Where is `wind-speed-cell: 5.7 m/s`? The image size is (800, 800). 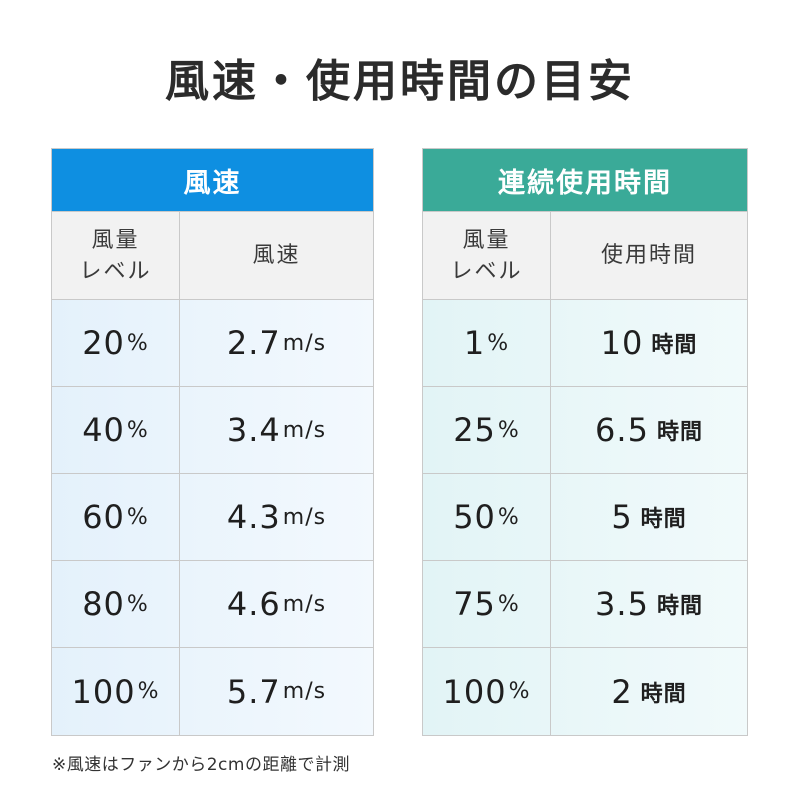
wind-speed-cell: 5.7 m/s is located at coordinates (276, 691).